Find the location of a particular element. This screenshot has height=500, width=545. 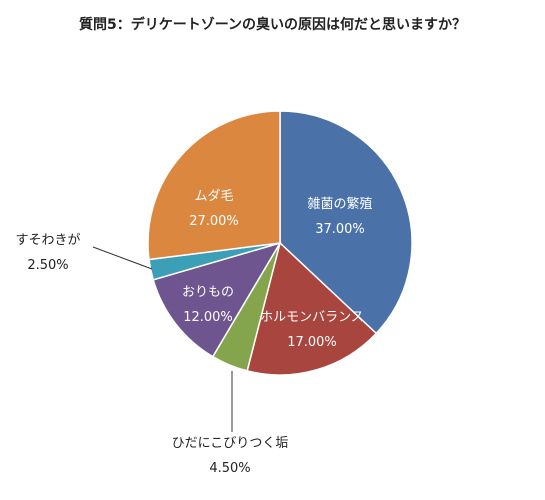

pie-label-name-4: おりもの is located at coordinates (208, 292).